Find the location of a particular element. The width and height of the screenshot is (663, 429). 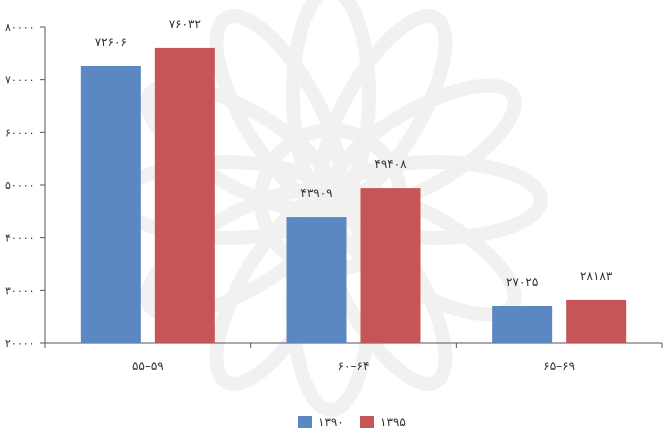

data-label: ۷۶۰۳۲ is located at coordinates (185, 24).